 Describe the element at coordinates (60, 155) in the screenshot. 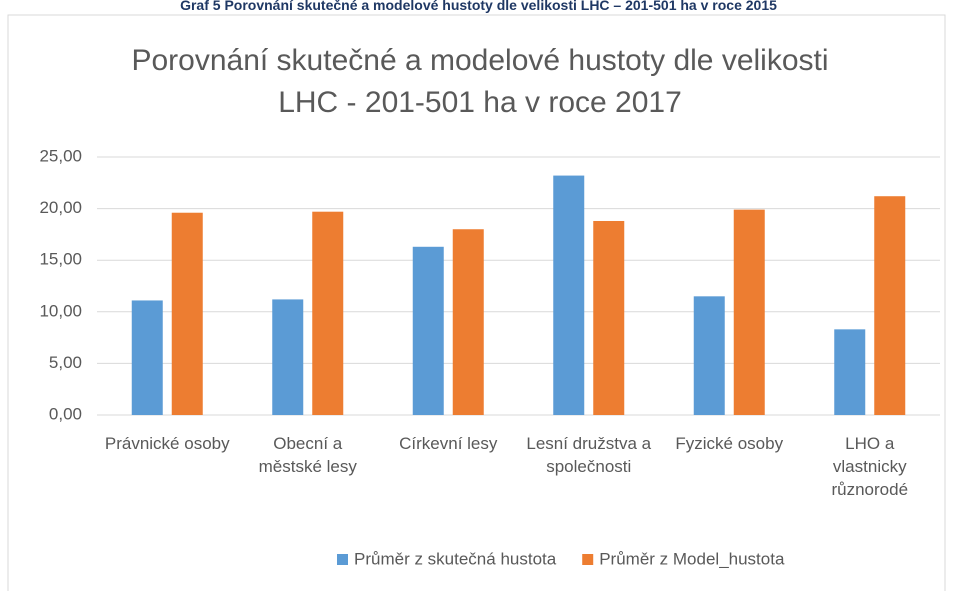

I see `y-tick-label: 25,00` at that location.